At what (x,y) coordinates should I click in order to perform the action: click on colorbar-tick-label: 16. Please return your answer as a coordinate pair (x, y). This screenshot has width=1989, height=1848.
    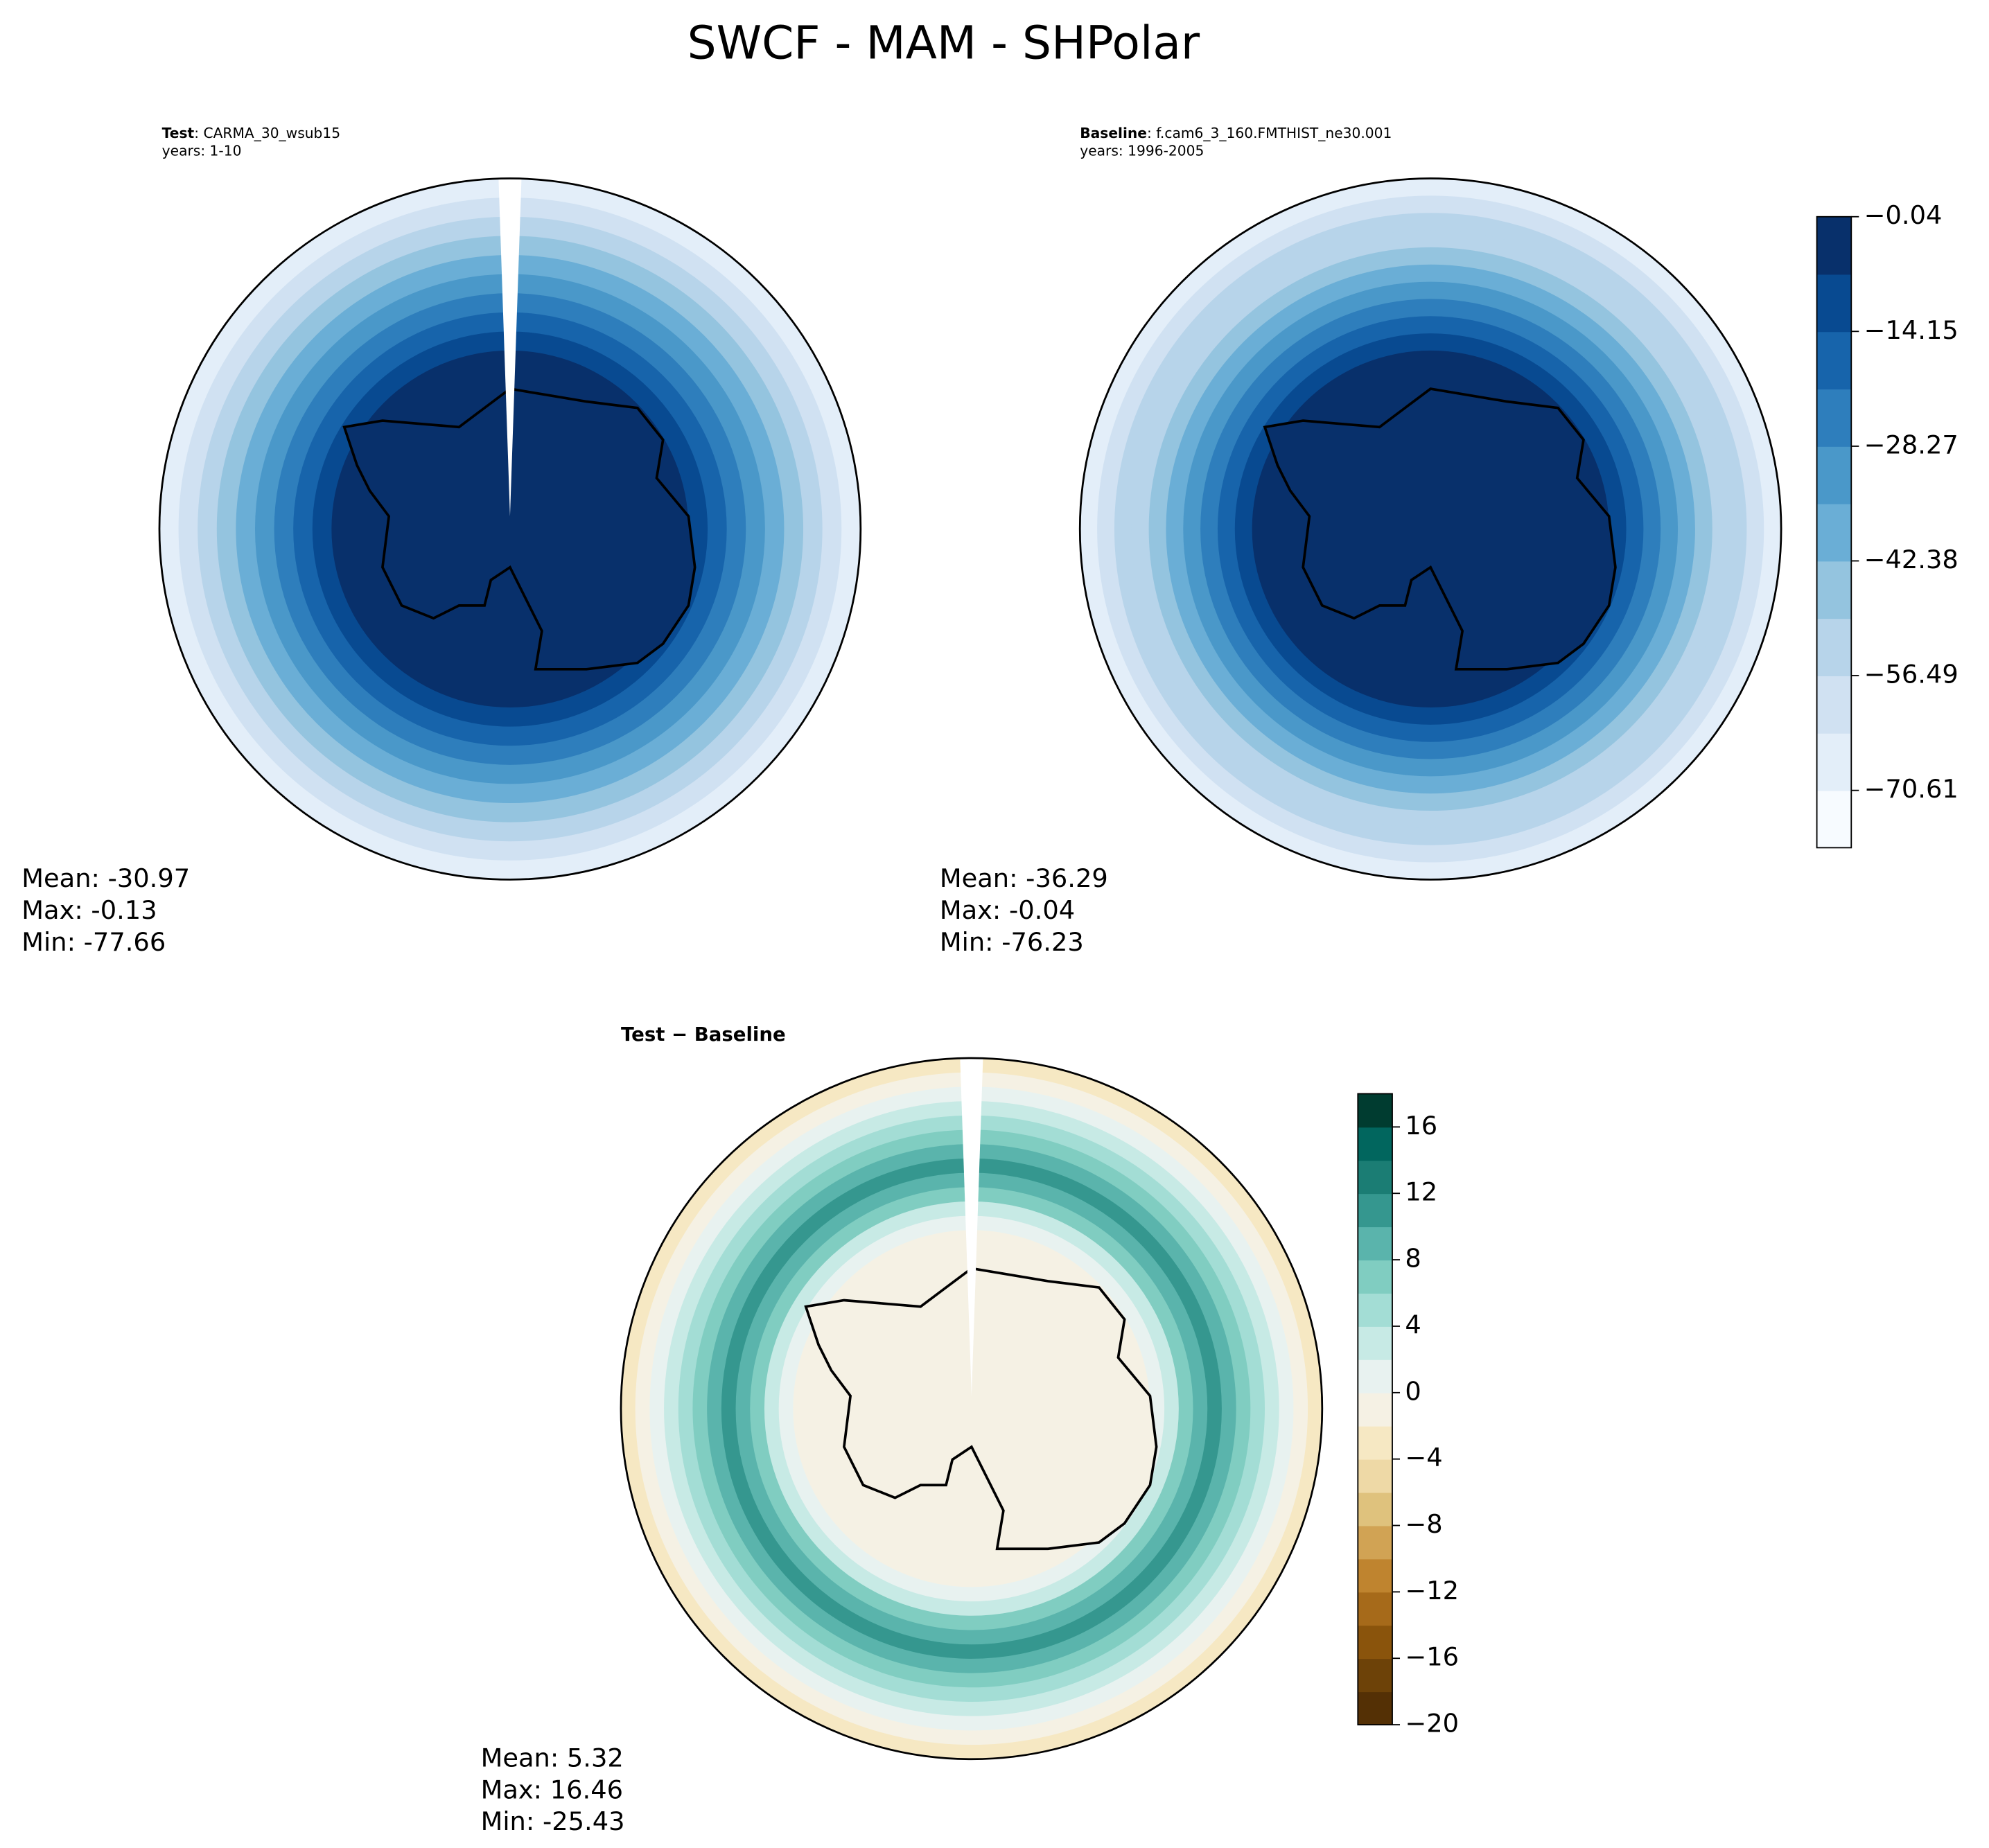
    Looking at the image, I should click on (1421, 1126).